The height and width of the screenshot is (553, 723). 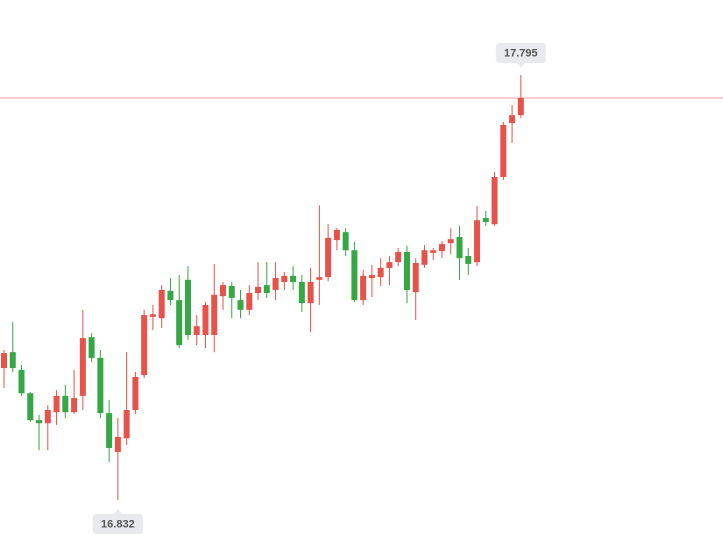 I want to click on extreme-label: 16.832, so click(x=118, y=524).